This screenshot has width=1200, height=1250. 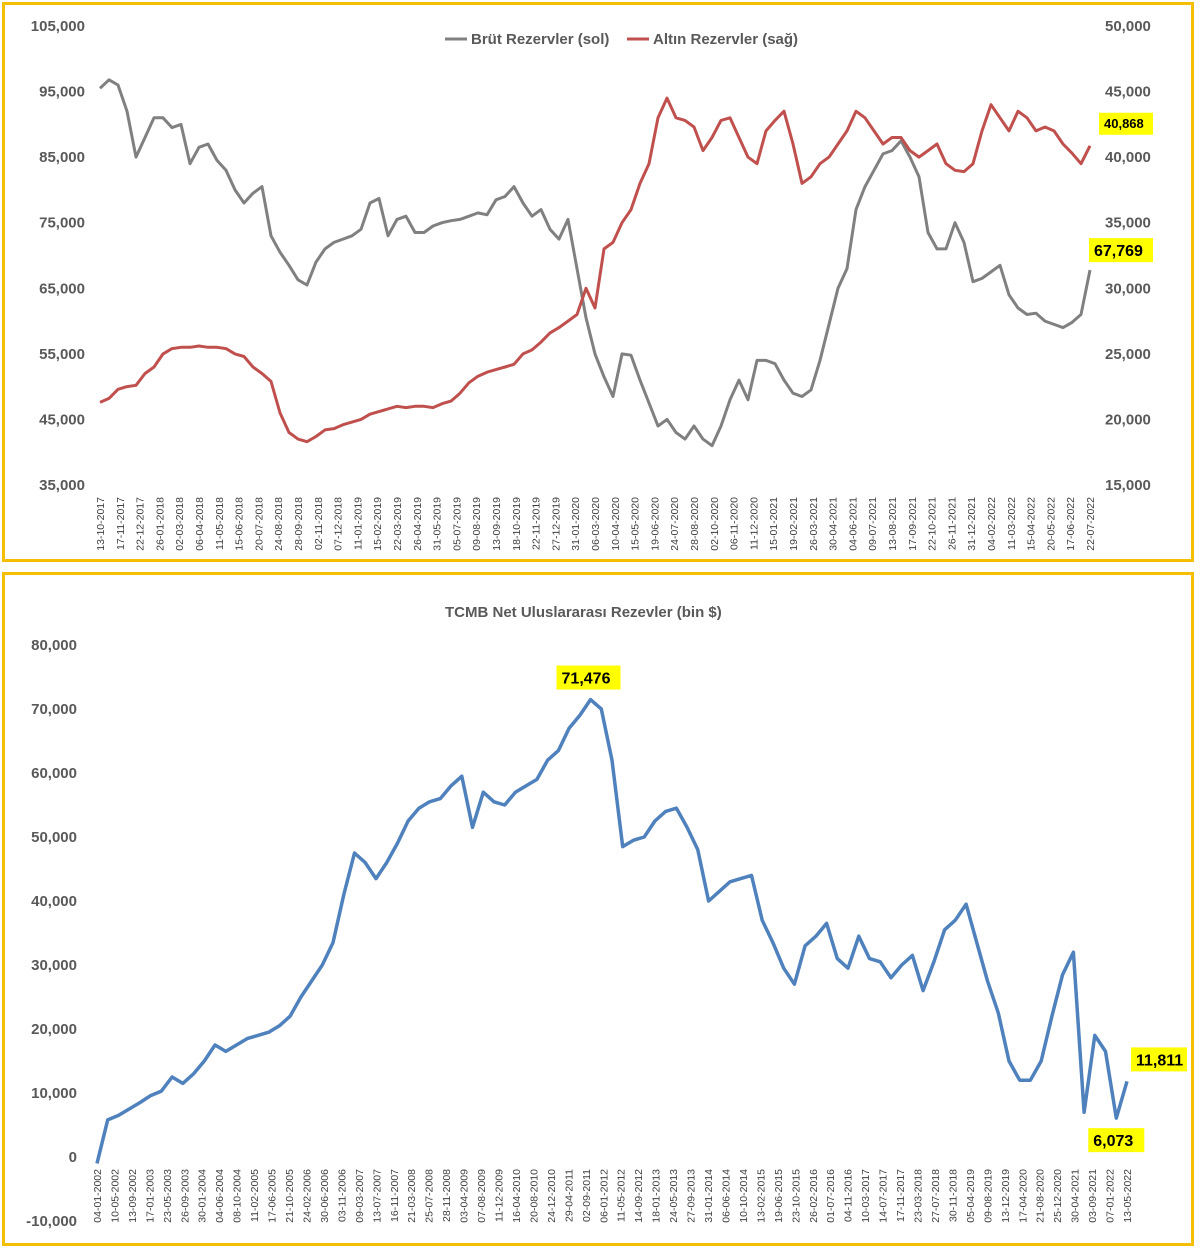 What do you see at coordinates (200, 524) in the screenshot?
I see `x-tick-label: 06-04-2018` at bounding box center [200, 524].